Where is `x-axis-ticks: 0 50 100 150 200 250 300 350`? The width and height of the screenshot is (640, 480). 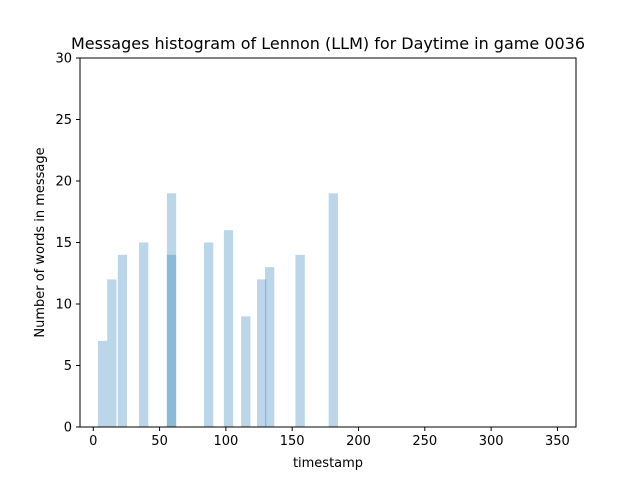
x-axis-ticks: 0 50 100 150 200 250 300 350 is located at coordinates (329, 438).